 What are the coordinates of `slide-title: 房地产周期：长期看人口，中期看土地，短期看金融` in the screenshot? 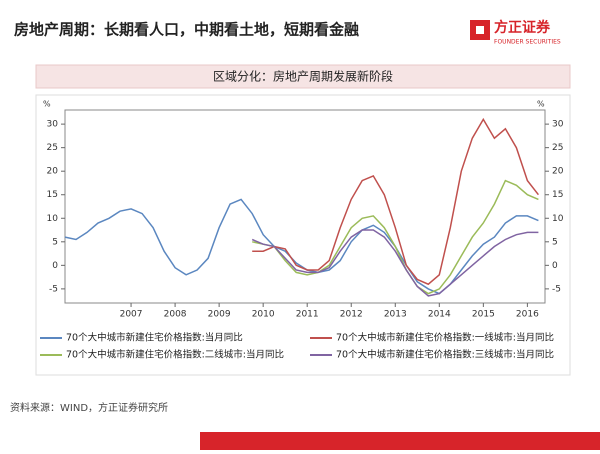 It's located at (186, 30).